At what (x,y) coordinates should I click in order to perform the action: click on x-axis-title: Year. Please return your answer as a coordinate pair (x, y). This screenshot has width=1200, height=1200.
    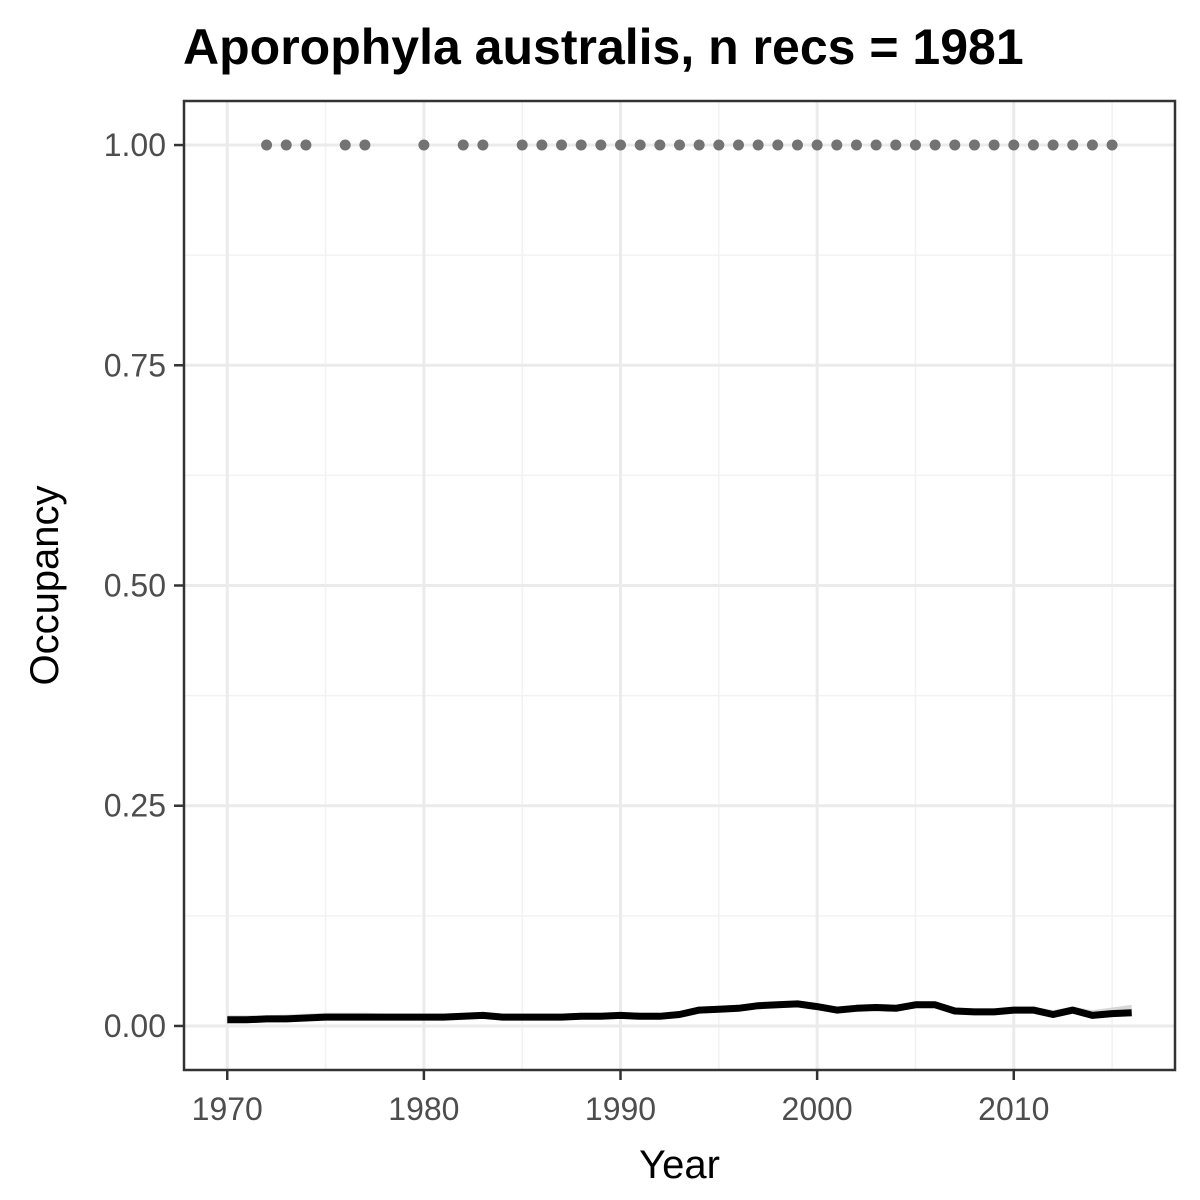
    Looking at the image, I should click on (679, 1165).